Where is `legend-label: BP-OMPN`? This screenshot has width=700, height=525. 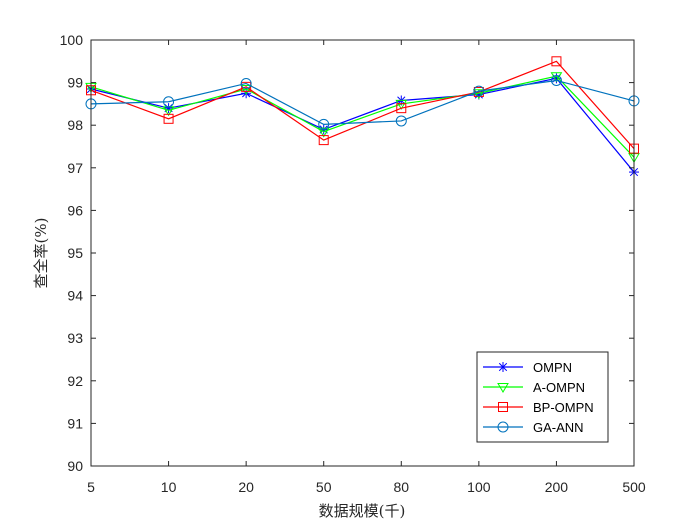 legend-label: BP-OMPN is located at coordinates (563, 407).